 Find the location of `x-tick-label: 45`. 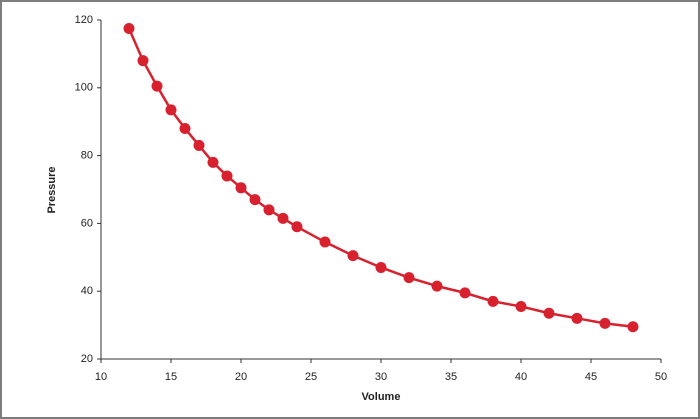

x-tick-label: 45 is located at coordinates (591, 377).